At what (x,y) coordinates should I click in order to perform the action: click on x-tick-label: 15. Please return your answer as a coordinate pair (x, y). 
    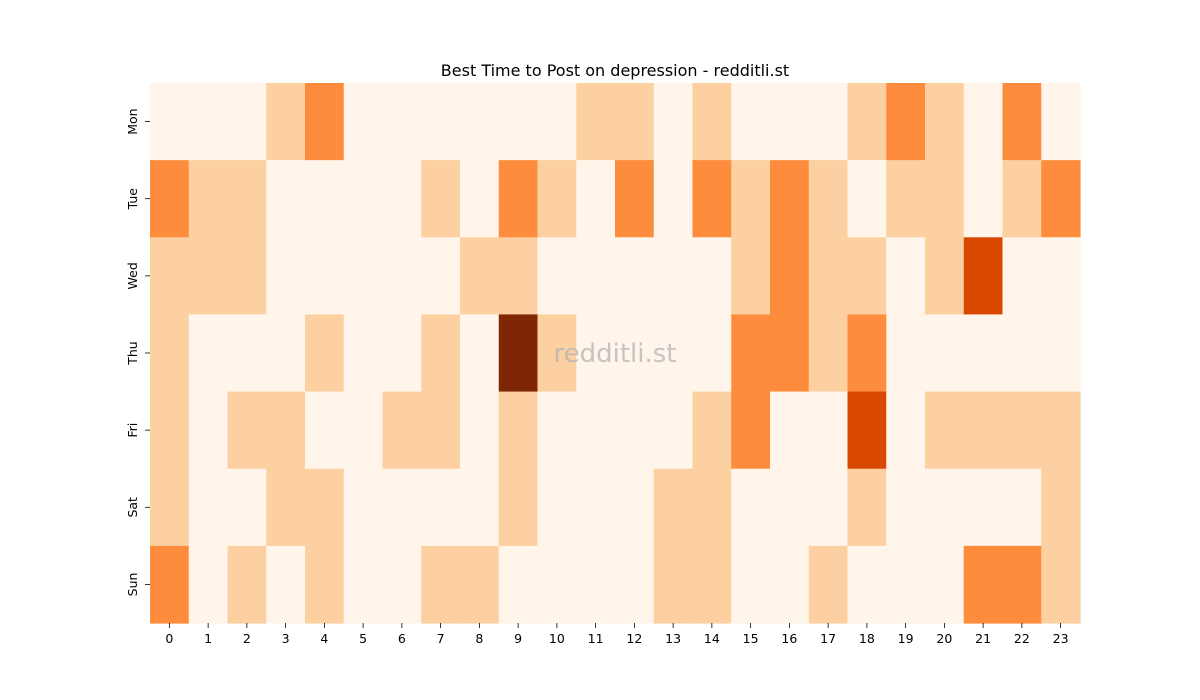
    Looking at the image, I should click on (751, 638).